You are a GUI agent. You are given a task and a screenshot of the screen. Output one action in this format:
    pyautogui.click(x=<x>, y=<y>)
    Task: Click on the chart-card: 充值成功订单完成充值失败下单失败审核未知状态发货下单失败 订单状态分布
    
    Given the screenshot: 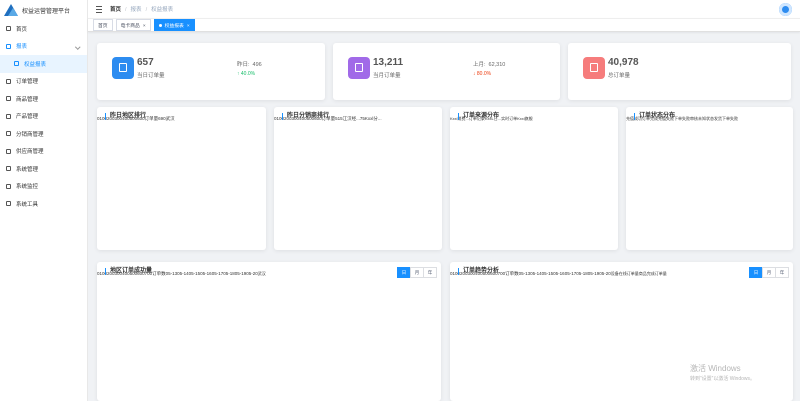 What is the action you would take?
    pyautogui.click(x=709, y=178)
    